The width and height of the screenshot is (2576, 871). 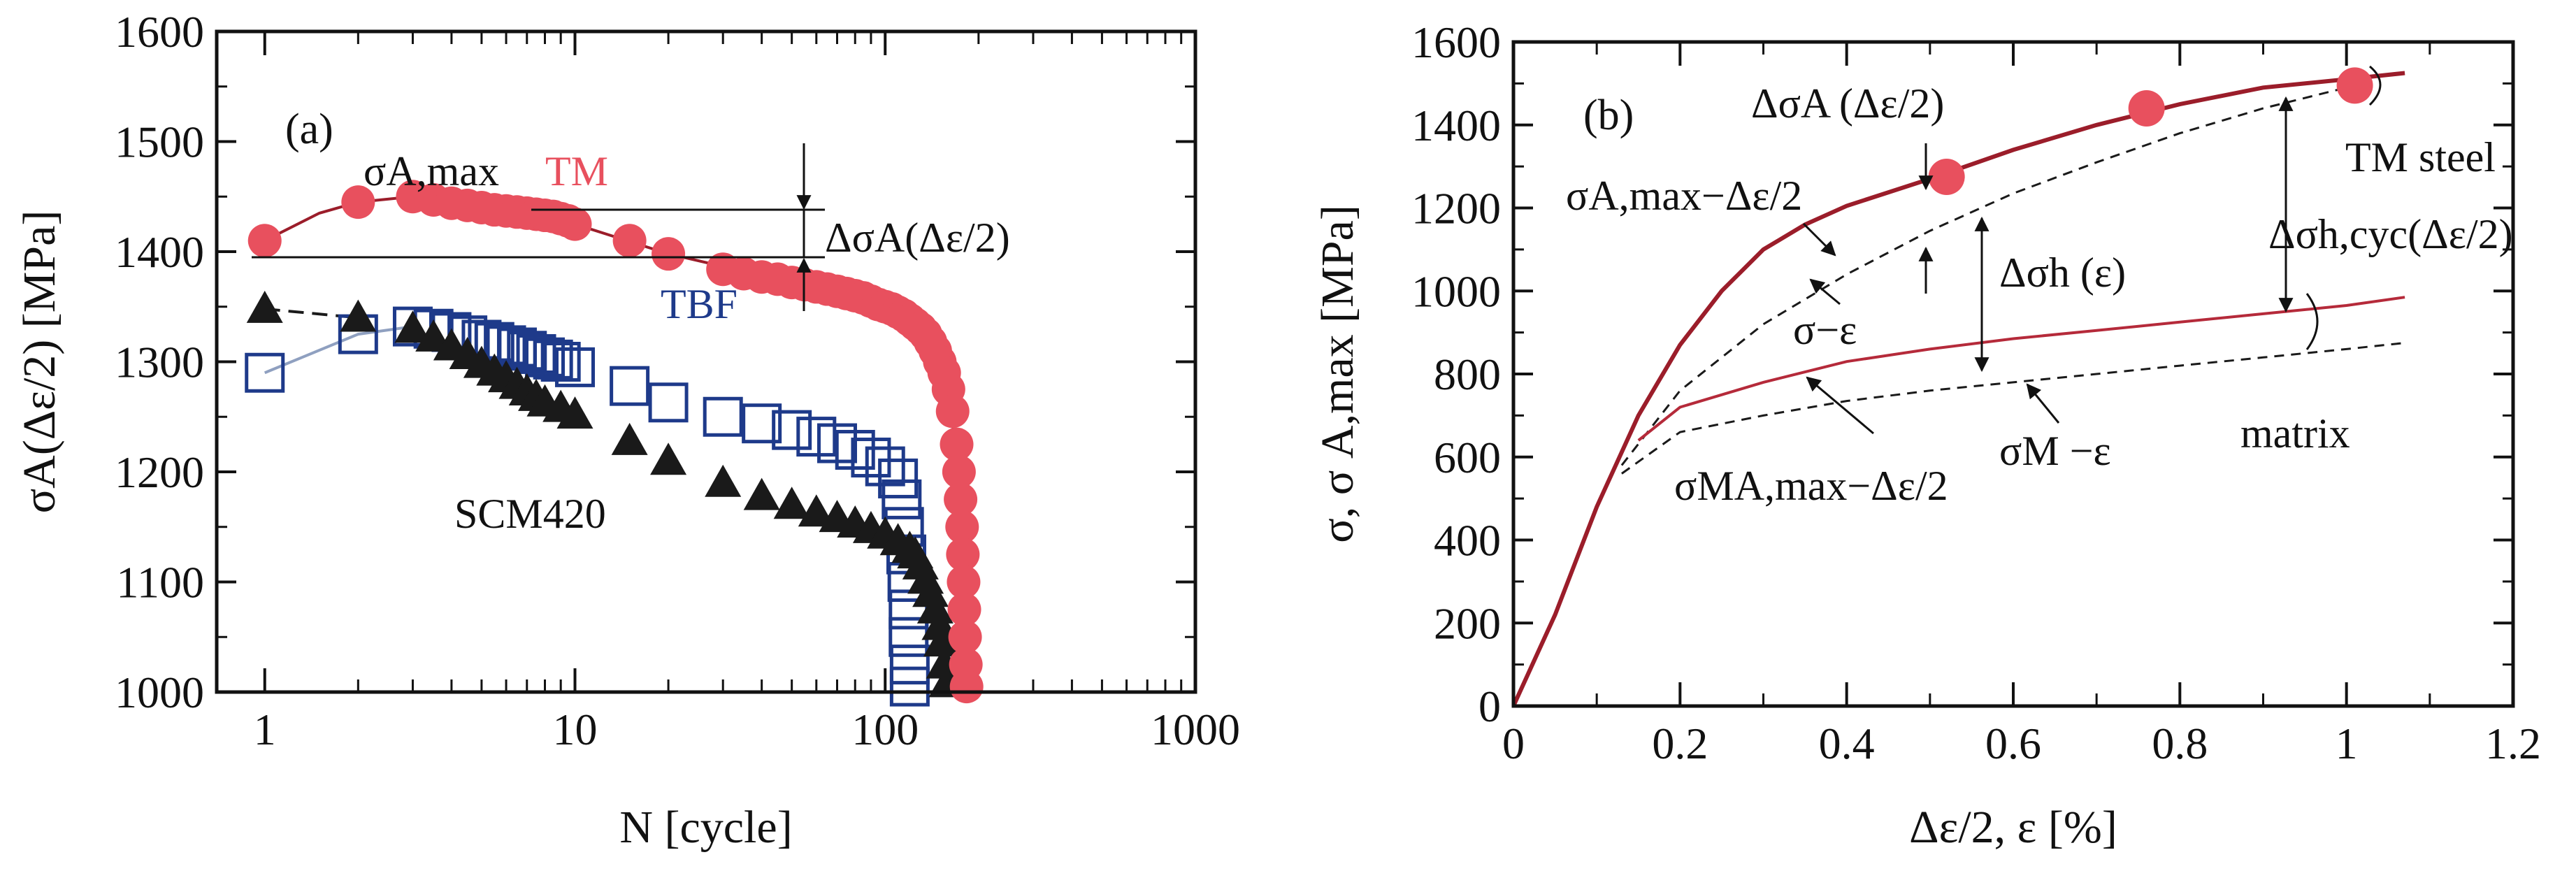 I want to click on x-tick-label: 0.8, so click(x=2180, y=743).